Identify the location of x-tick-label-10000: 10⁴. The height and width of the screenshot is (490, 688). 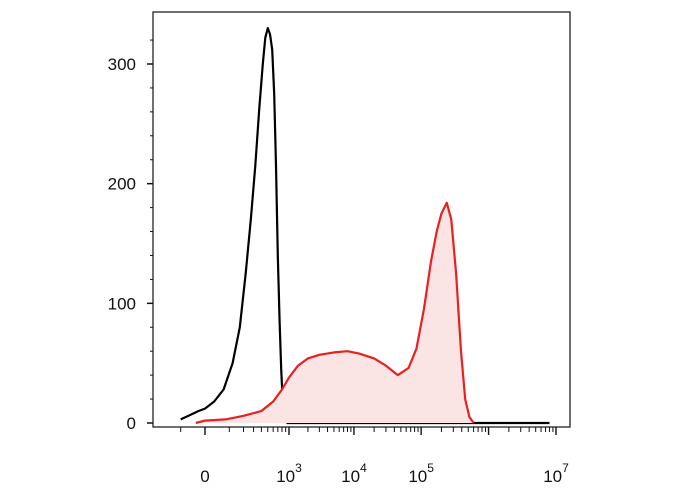
(354, 473).